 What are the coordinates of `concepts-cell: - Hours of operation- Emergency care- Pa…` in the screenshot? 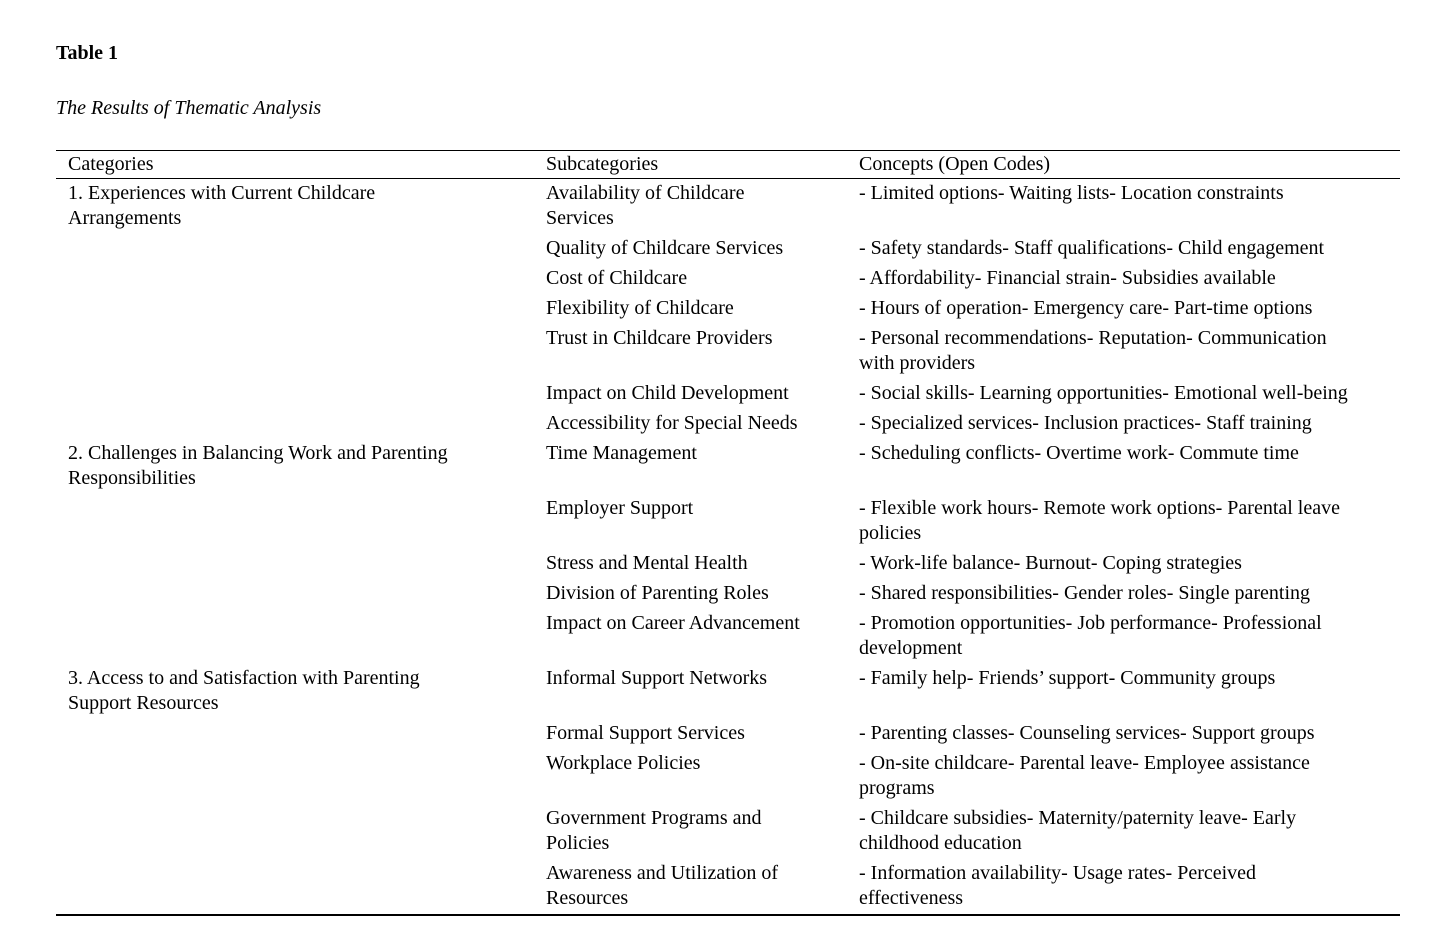 It's located at (1086, 308).